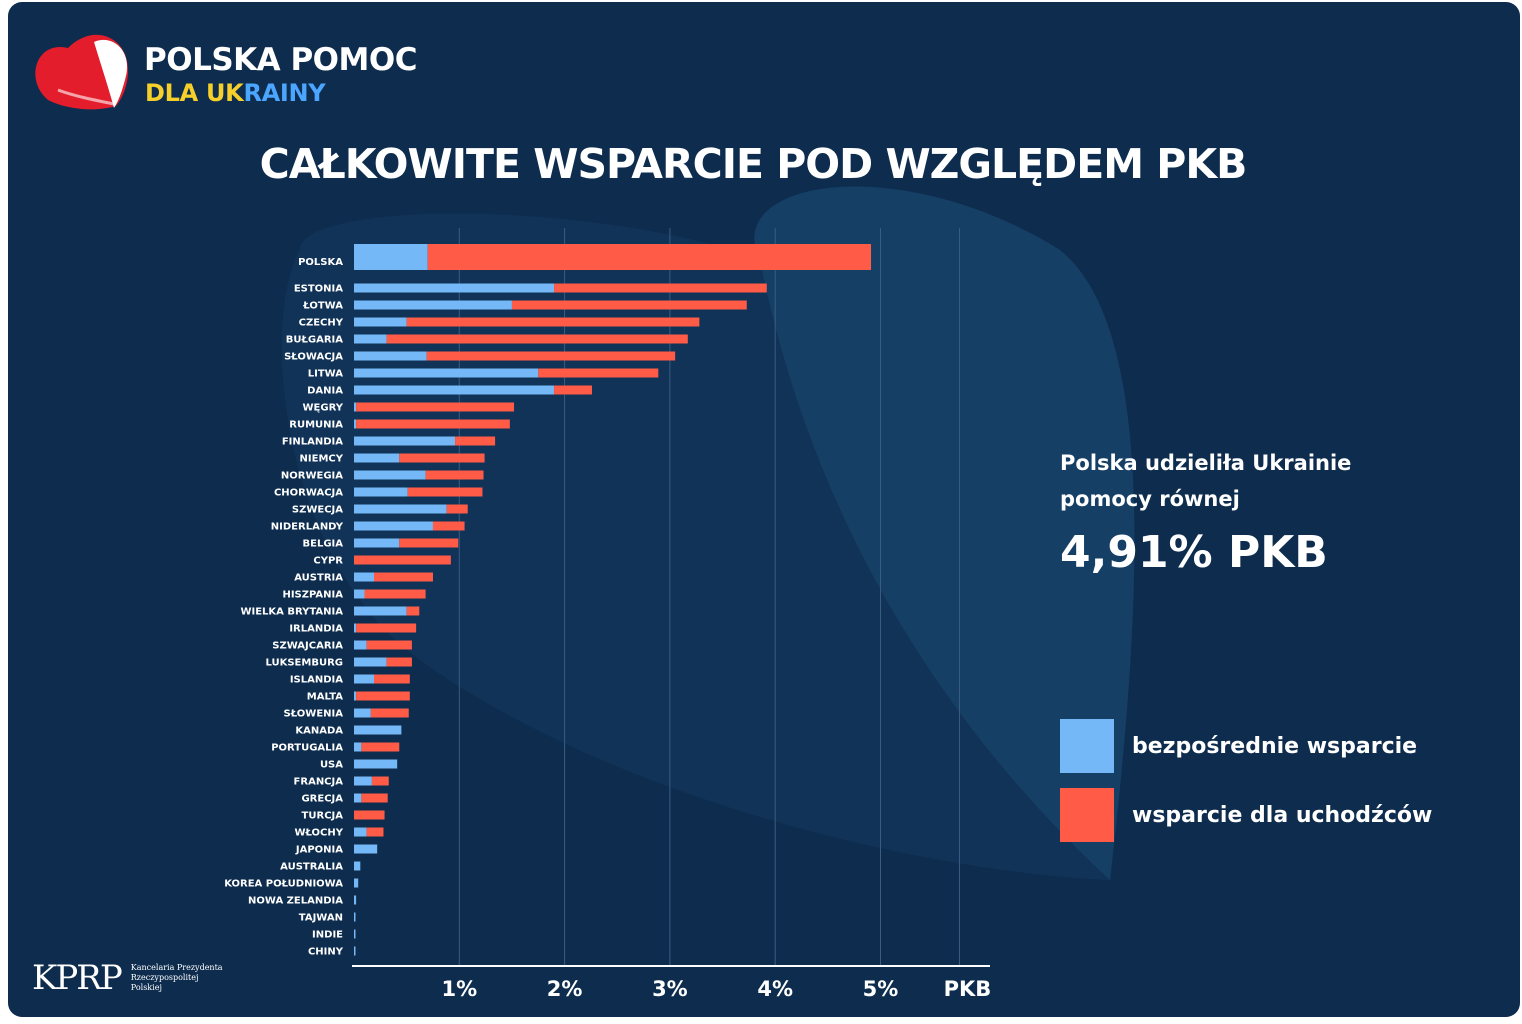 The width and height of the screenshot is (1522, 1024). I want to click on category-label: INDIE, so click(327, 935).